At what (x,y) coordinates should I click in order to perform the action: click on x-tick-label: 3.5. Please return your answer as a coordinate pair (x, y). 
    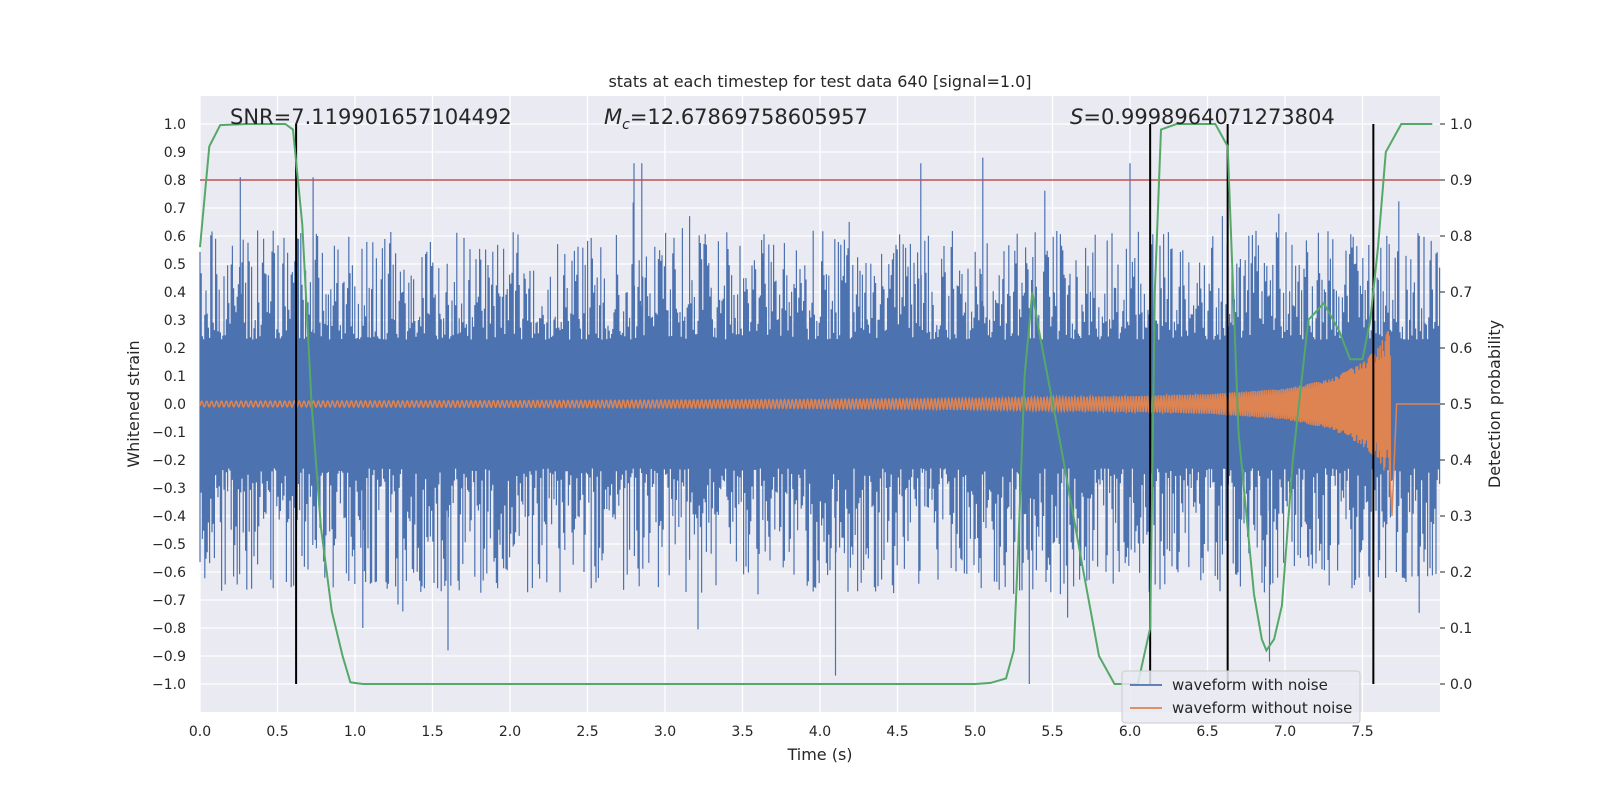
    Looking at the image, I should click on (742, 732).